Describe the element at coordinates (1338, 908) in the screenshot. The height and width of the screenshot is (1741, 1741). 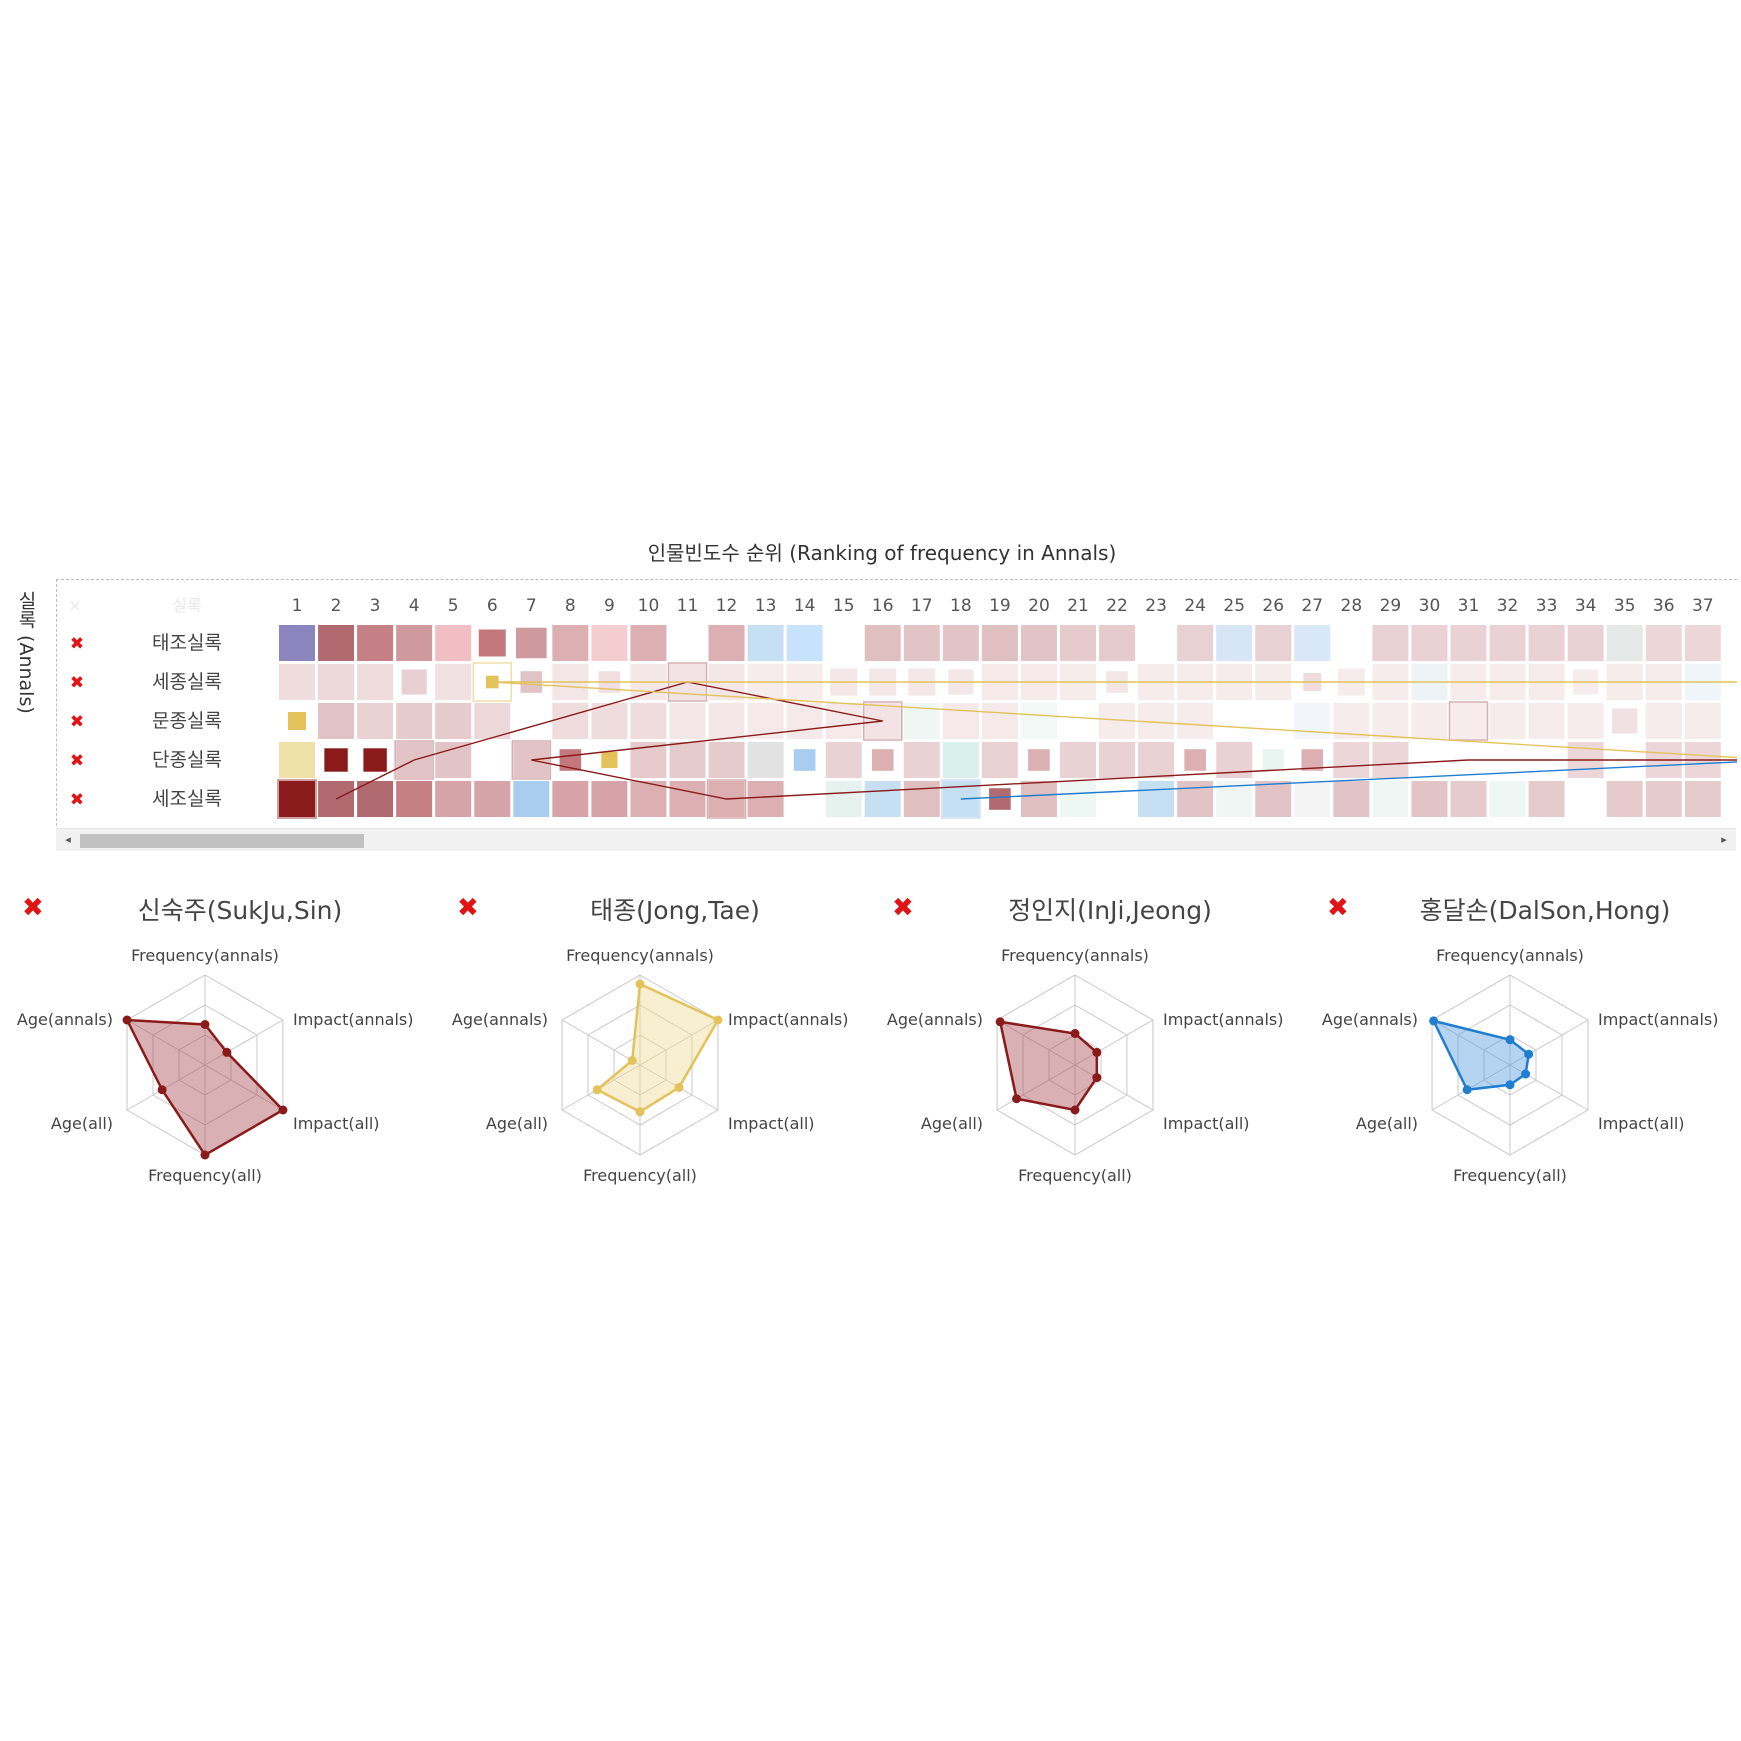
I see `close-icon: ✖` at that location.